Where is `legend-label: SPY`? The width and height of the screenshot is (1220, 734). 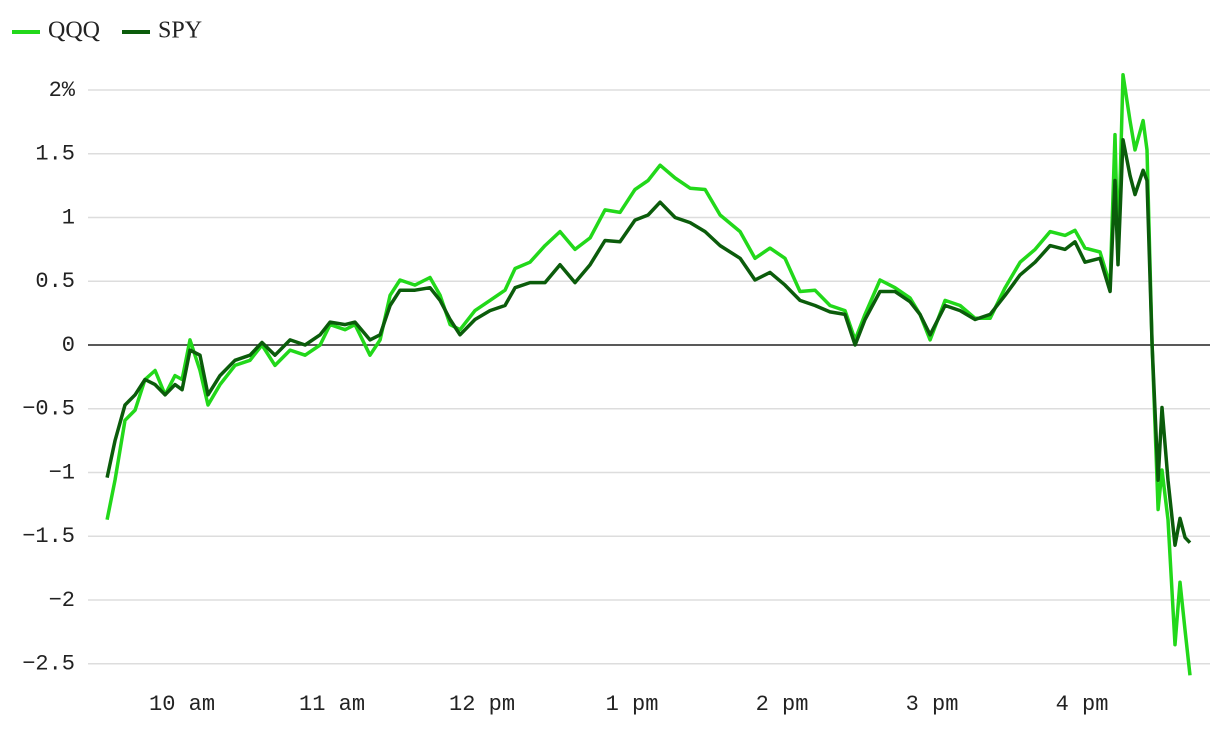
legend-label: SPY is located at coordinates (180, 31).